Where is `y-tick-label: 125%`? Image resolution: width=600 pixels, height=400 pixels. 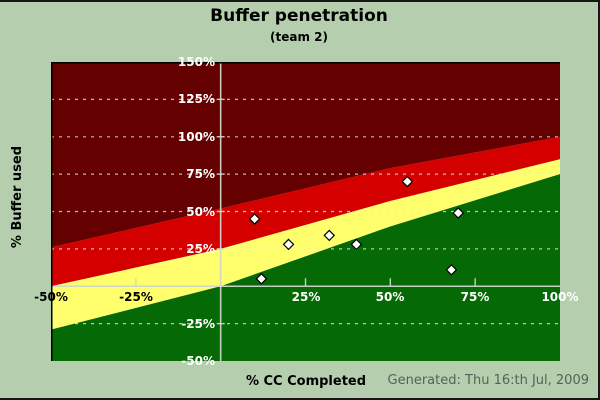 y-tick-label: 125% is located at coordinates (196, 99).